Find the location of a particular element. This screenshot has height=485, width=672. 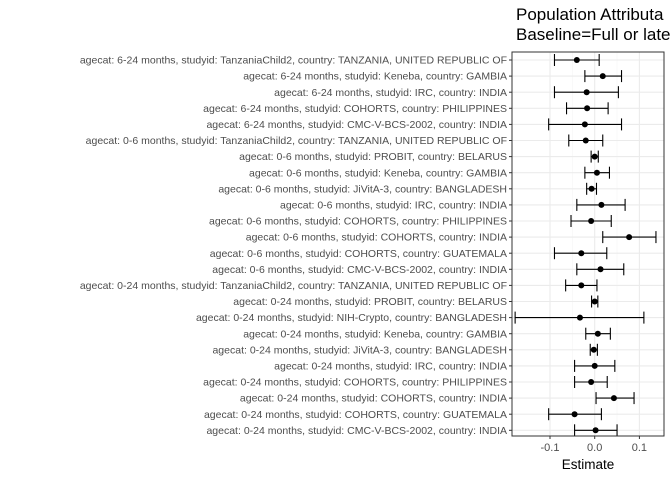

x-tick-label: 0.1 is located at coordinates (639, 448).